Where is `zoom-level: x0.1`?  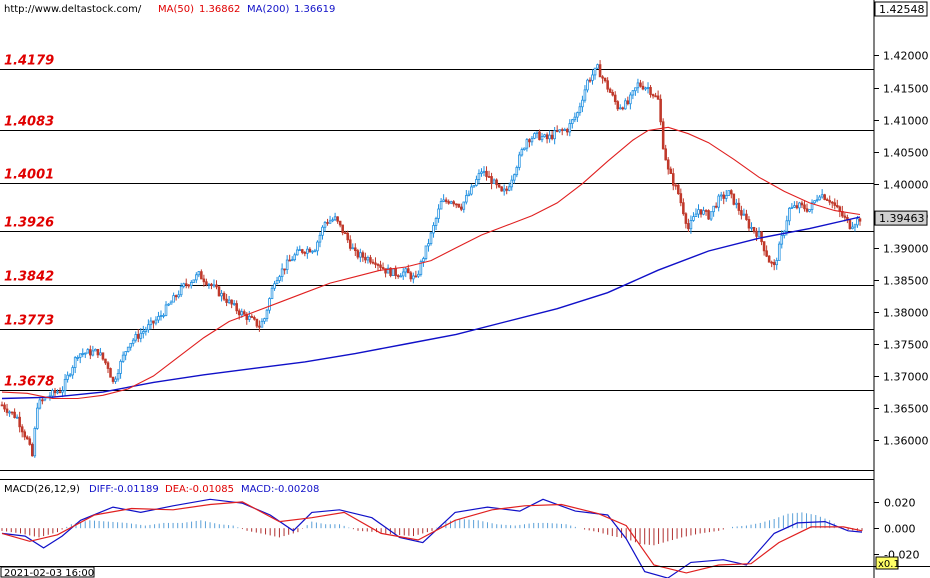
zoom-level: x0.1 is located at coordinates (889, 564).